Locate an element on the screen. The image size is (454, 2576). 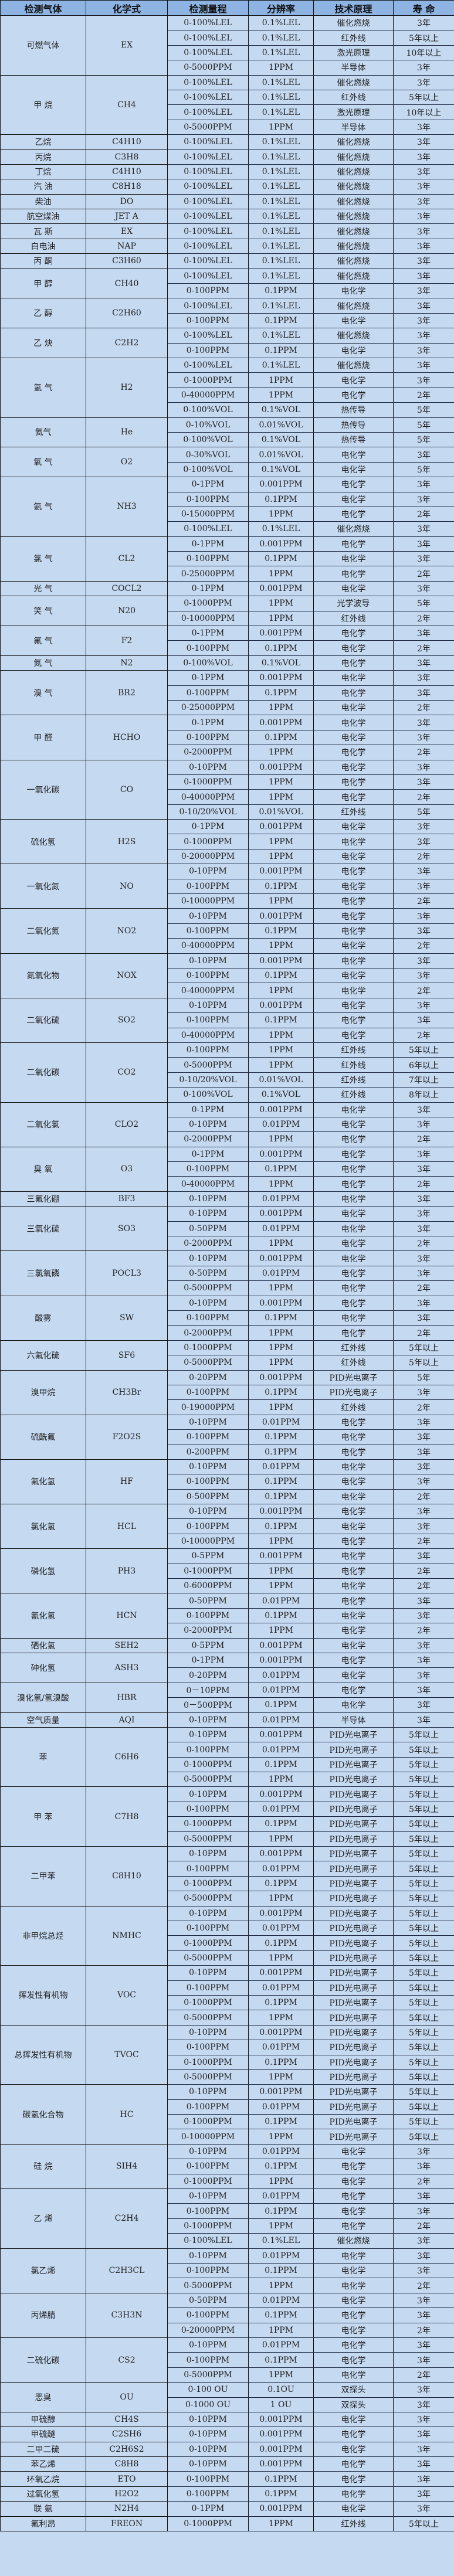
range-cell: 0-100%LEL is located at coordinates (208, 2241).